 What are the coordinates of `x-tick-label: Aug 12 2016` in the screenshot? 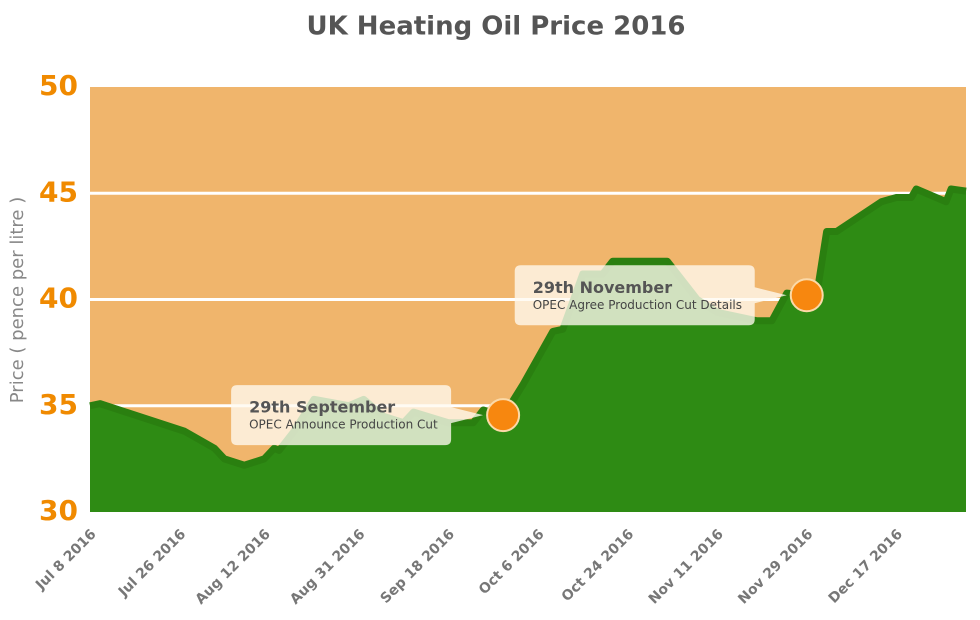 It's located at (233, 566).